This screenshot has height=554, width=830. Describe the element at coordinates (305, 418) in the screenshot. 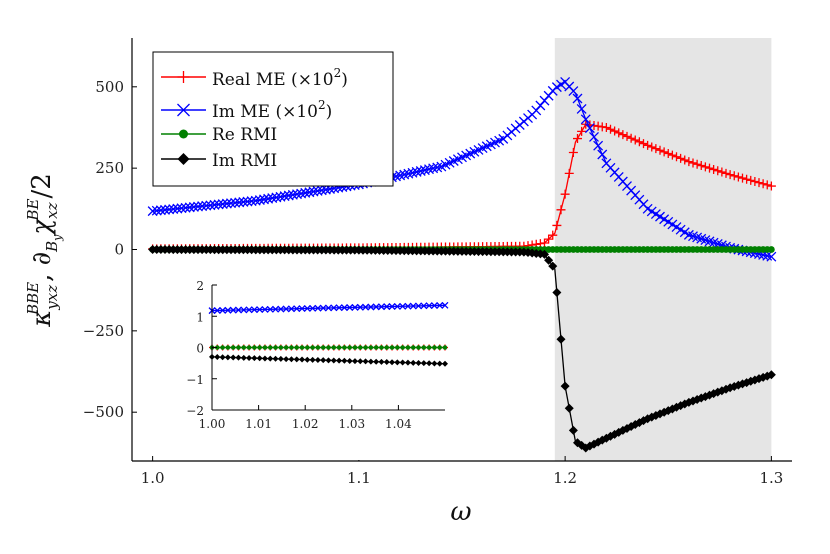

I see `inset-x-ticks: 1.00 1.01 1.02 1.03 1.04` at that location.